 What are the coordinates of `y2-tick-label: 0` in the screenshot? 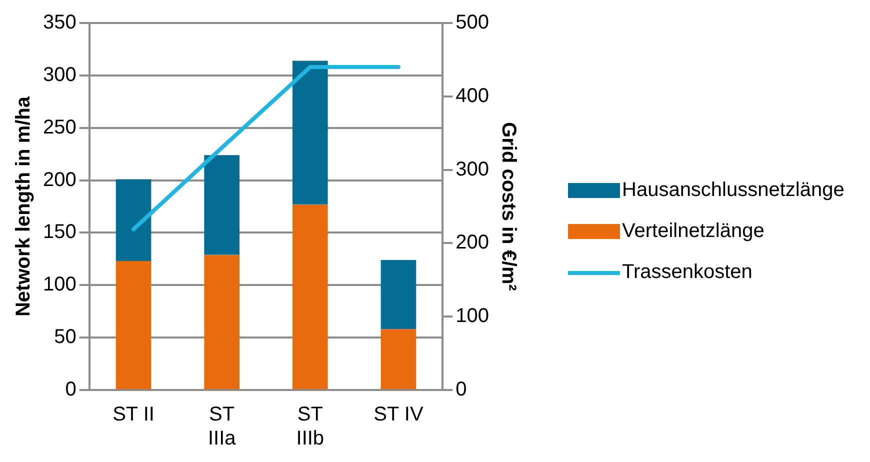 It's located at (461, 389).